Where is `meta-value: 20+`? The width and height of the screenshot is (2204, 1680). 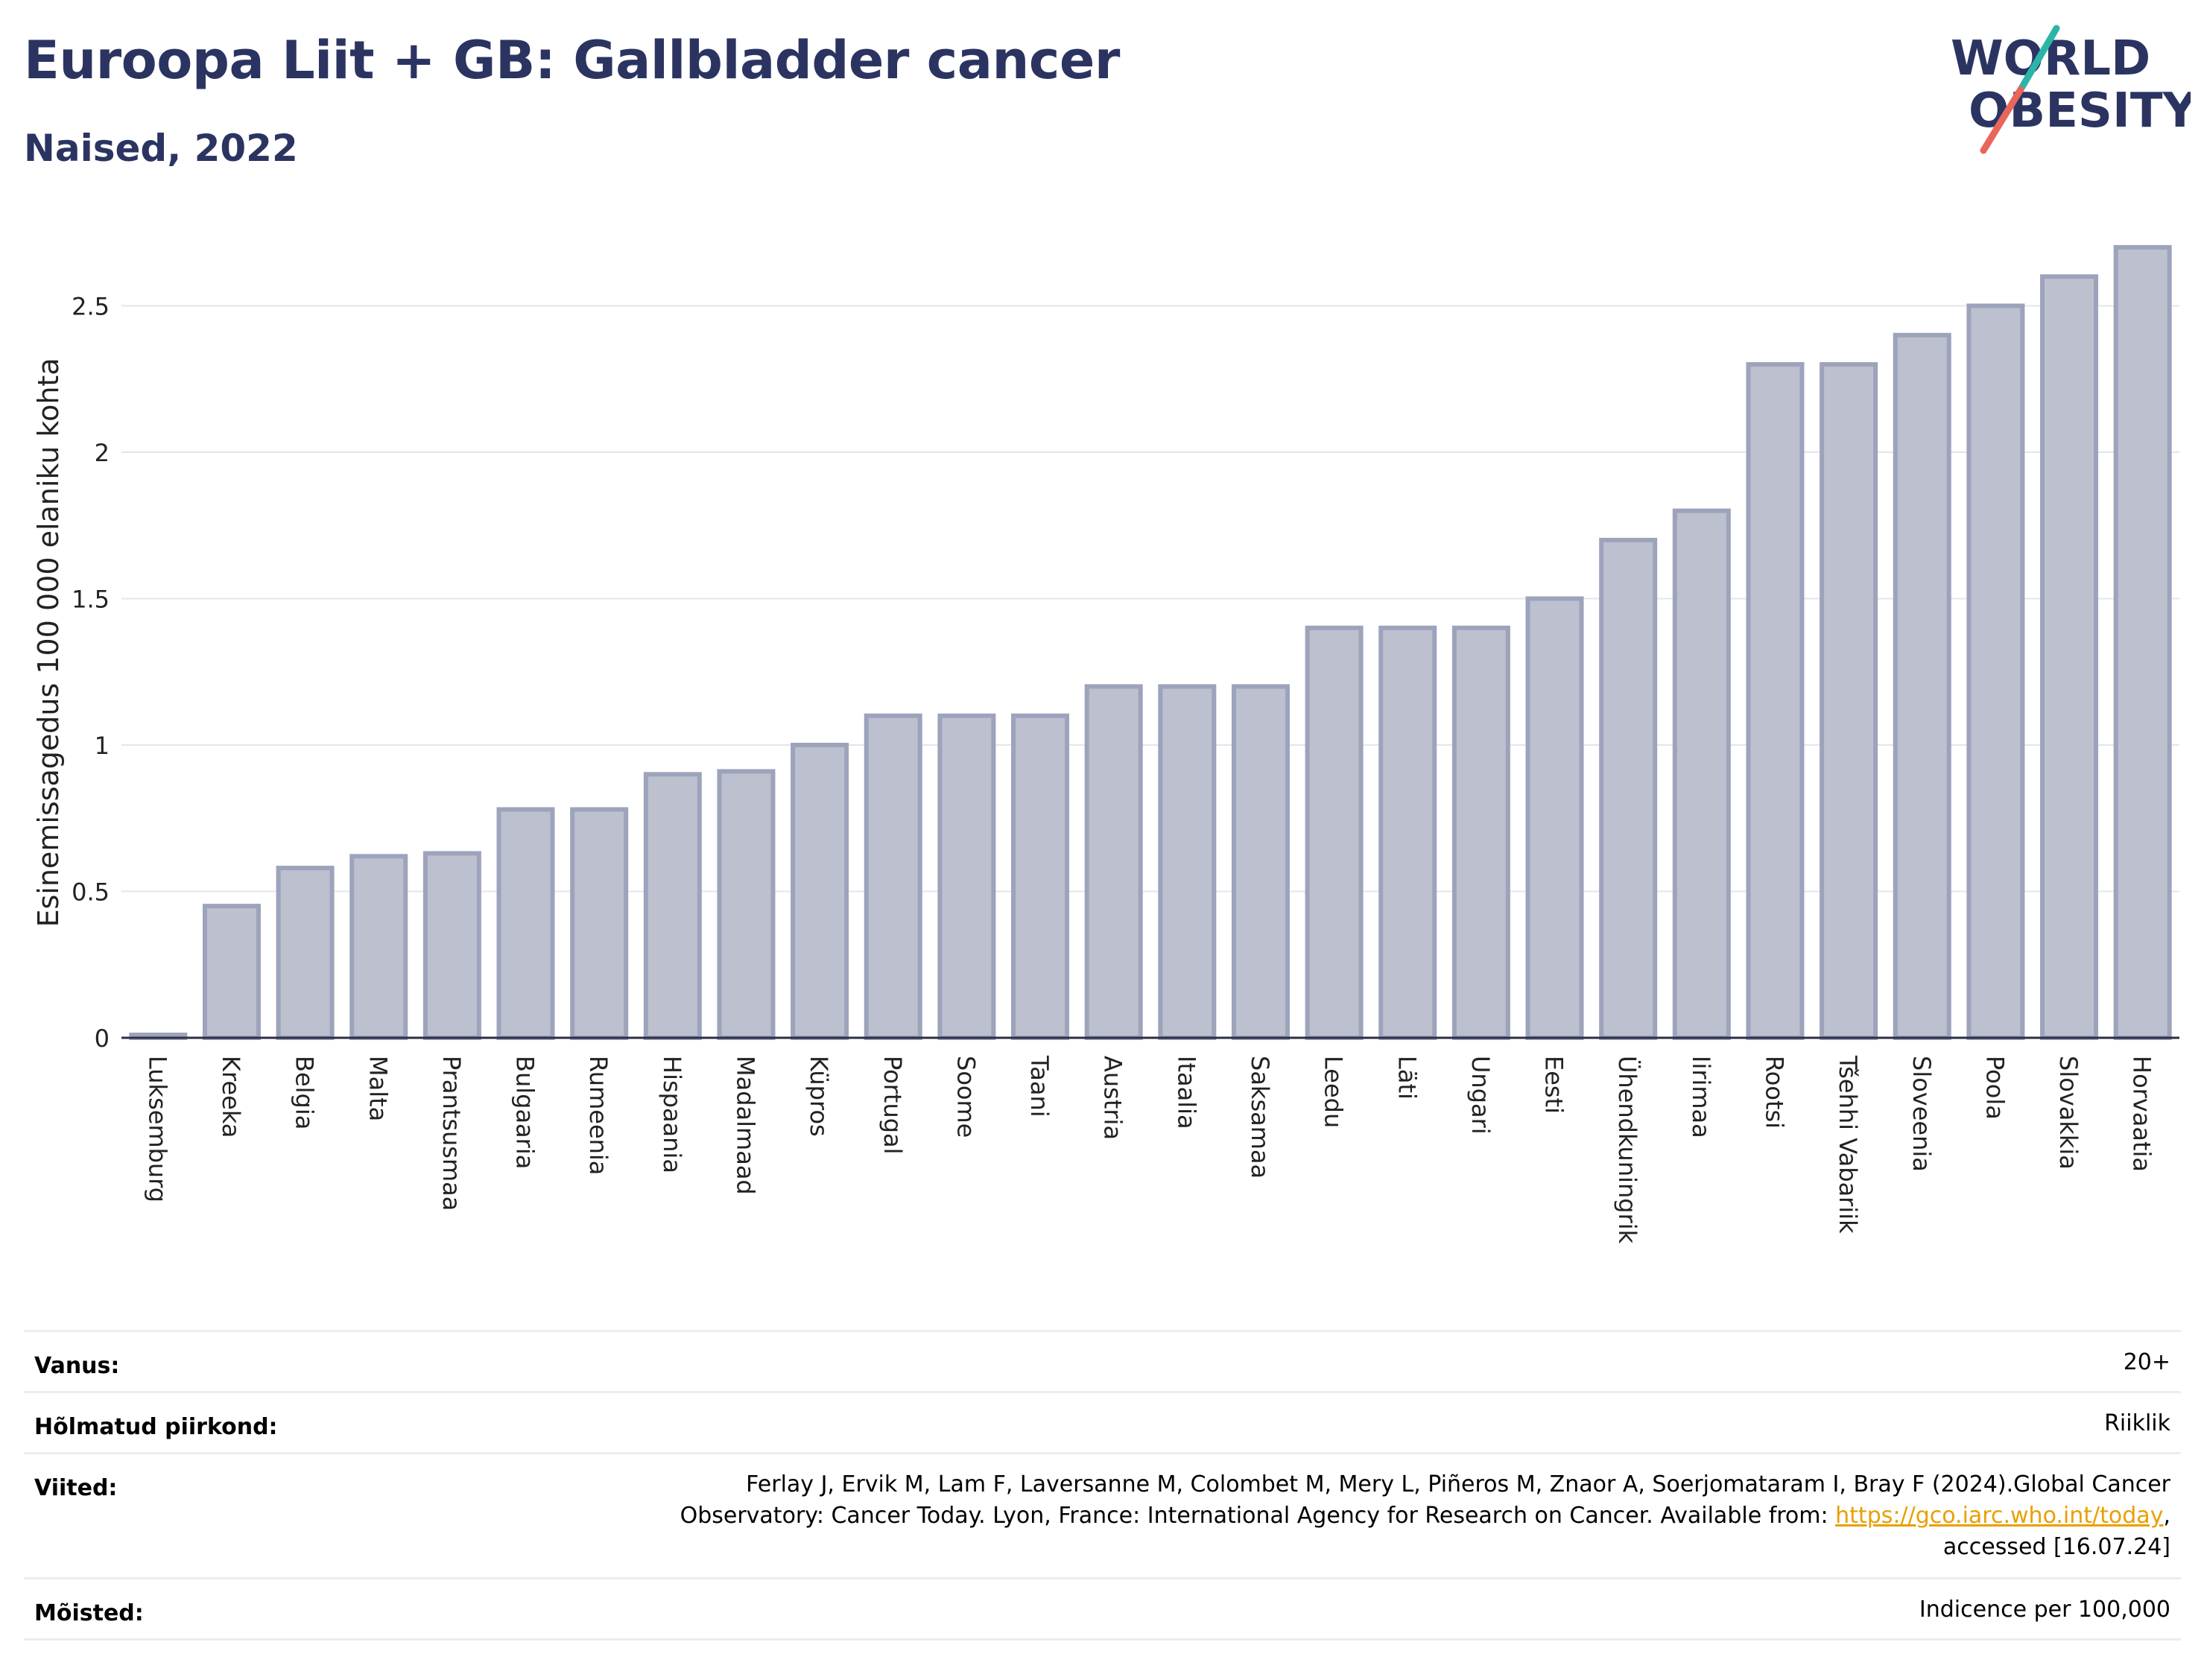
meta-value: 20+ is located at coordinates (2146, 1362).